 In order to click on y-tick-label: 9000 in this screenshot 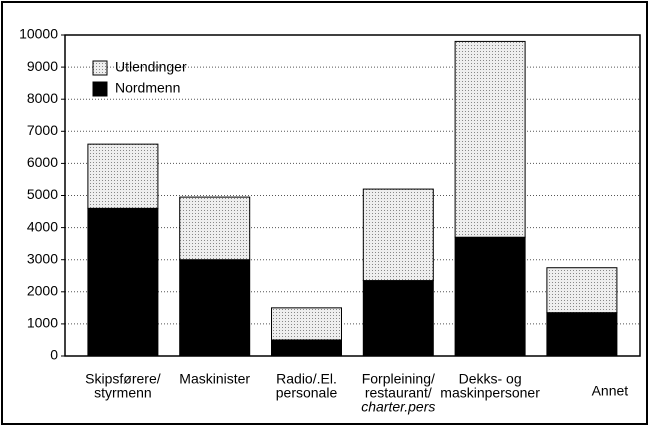, I will do `click(42, 66)`.